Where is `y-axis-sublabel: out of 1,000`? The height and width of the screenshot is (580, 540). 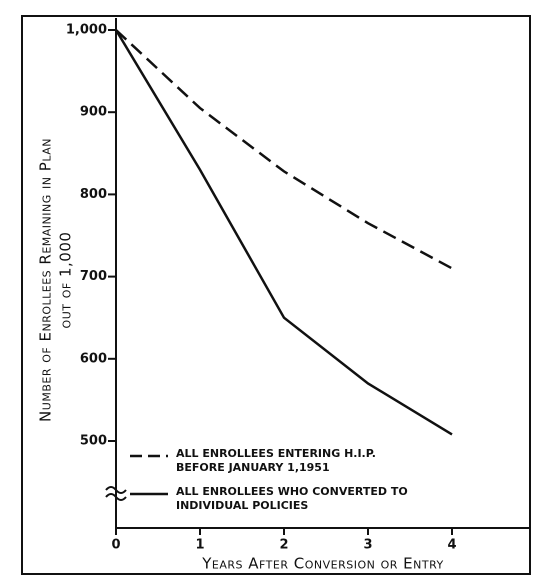 y-axis-sublabel: out of 1,000 is located at coordinates (66, 280).